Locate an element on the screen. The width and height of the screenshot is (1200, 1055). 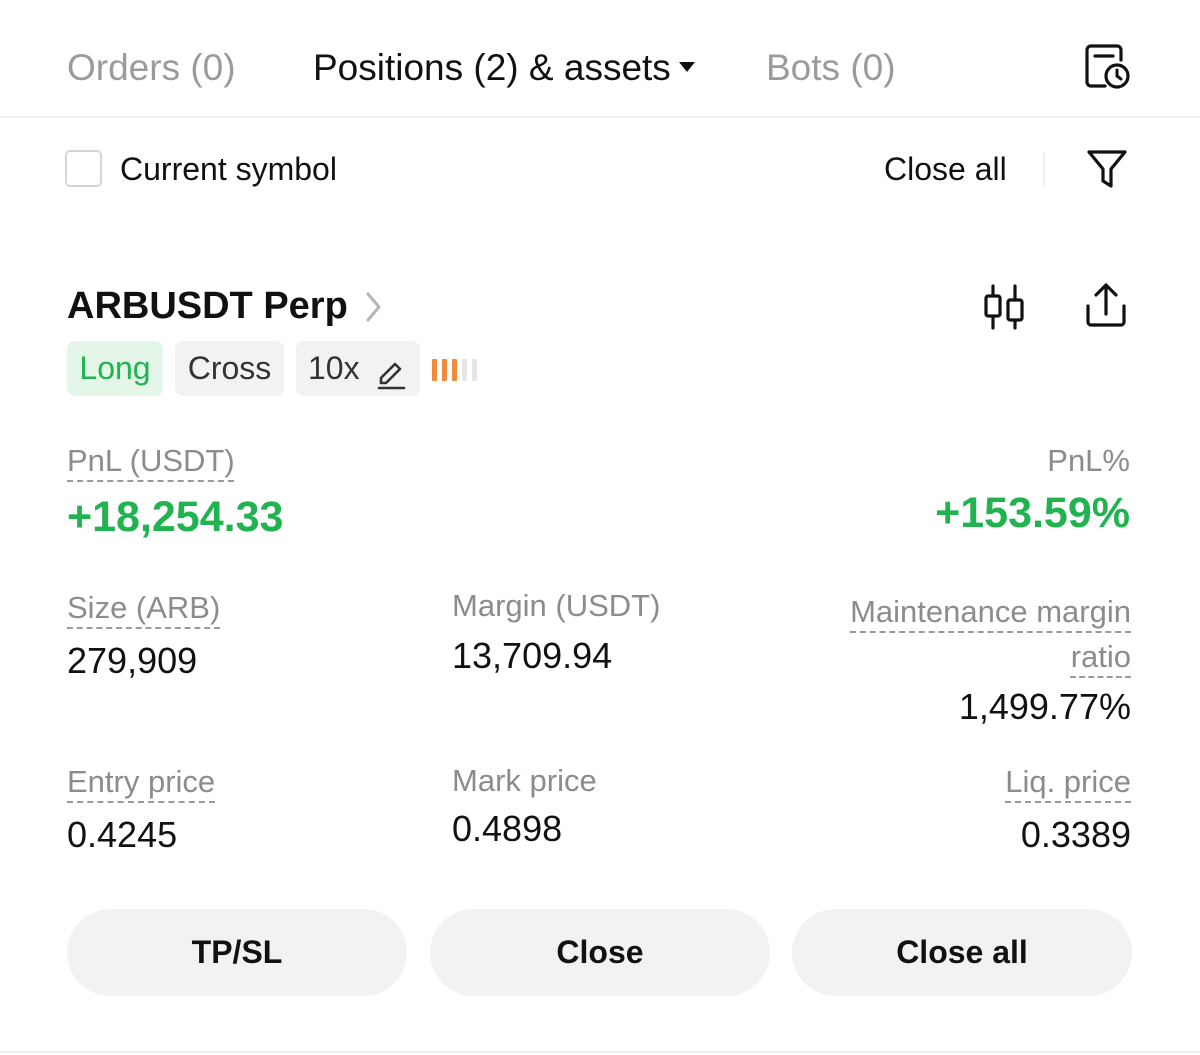
margin-mode-badge: Cross is located at coordinates (229, 368).